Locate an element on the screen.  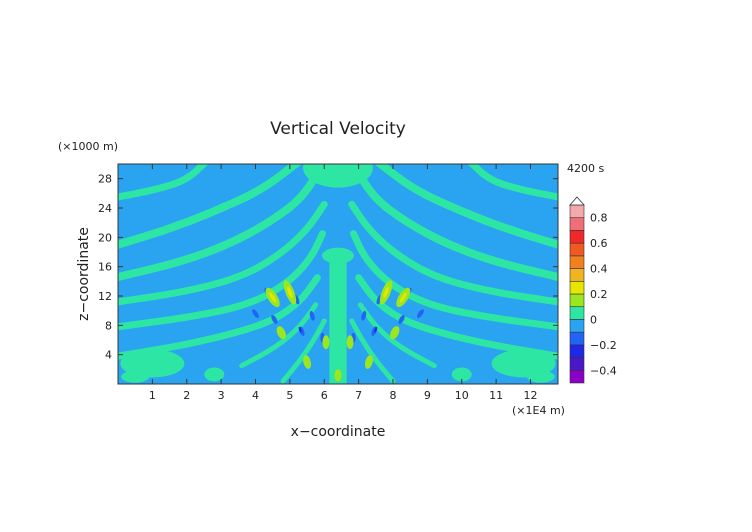
central-column is located at coordinates (338, 321).